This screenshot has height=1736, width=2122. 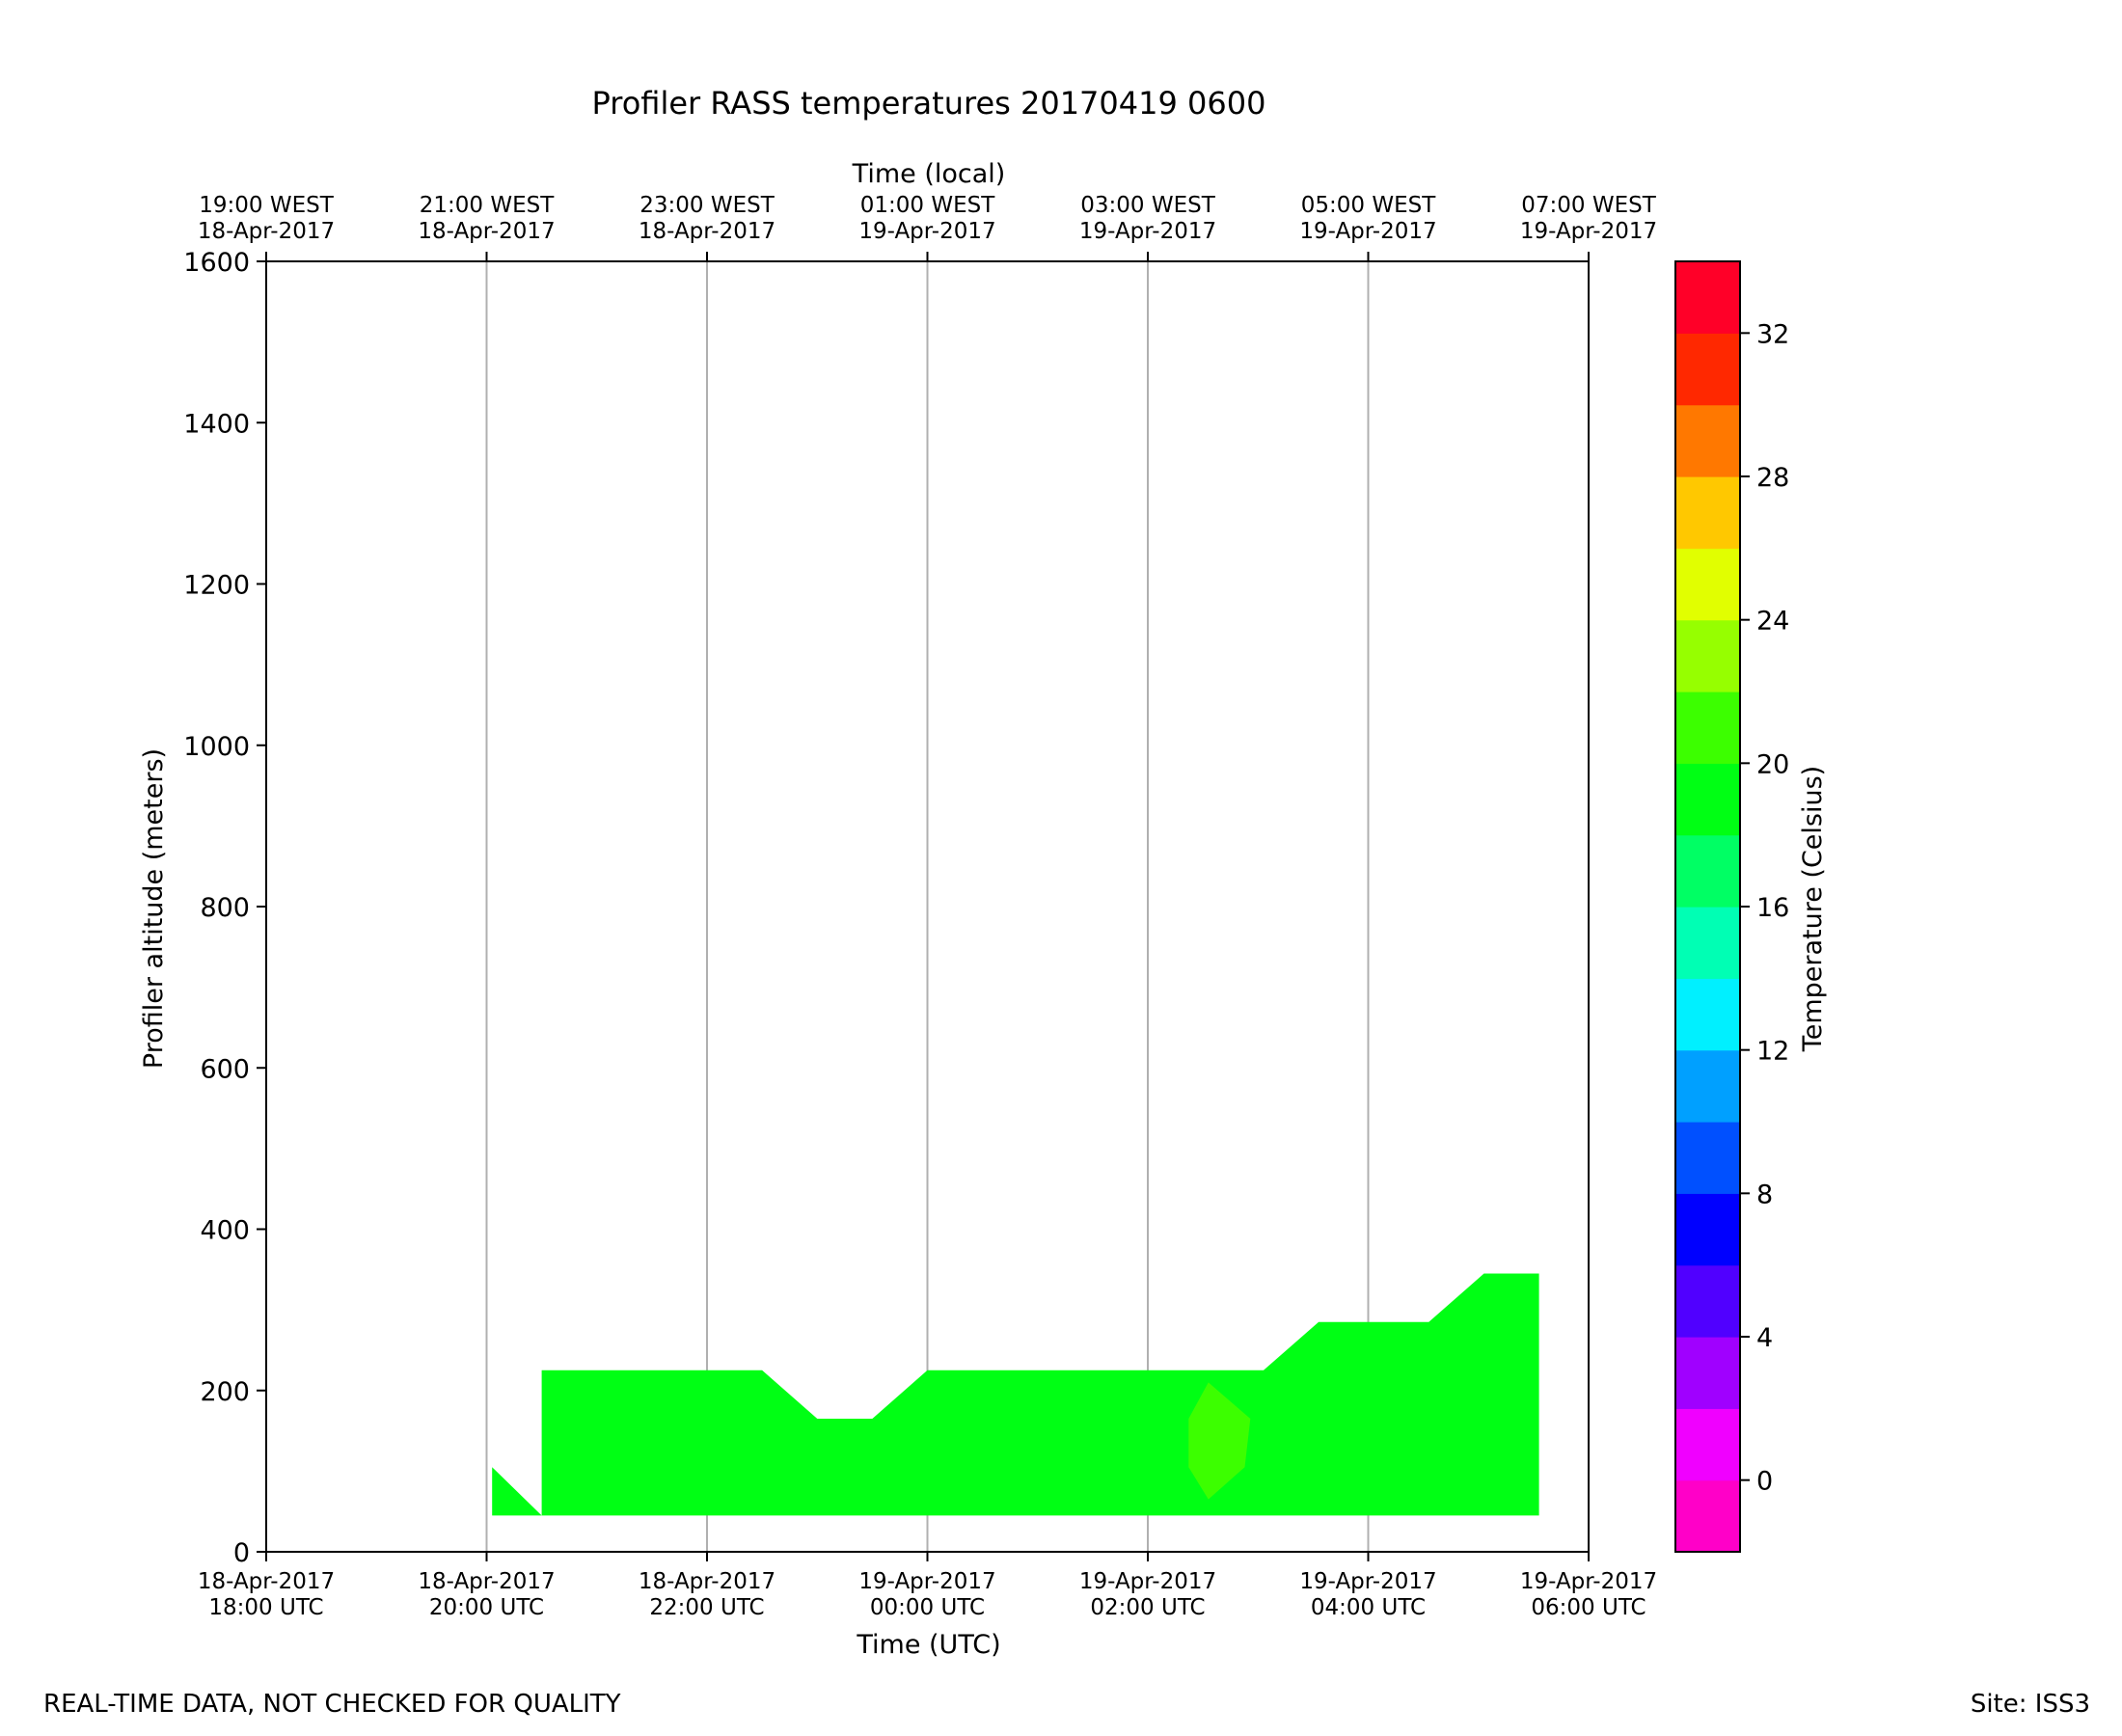 What do you see at coordinates (225, 1231) in the screenshot?
I see `y-tick-label: 400` at bounding box center [225, 1231].